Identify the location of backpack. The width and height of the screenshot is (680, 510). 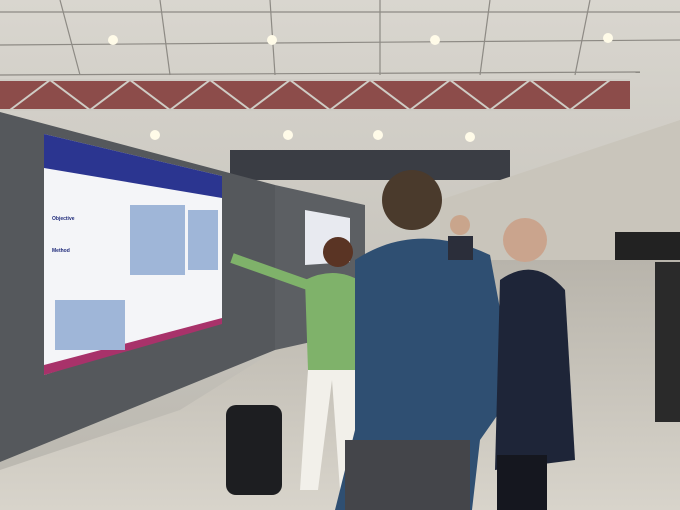
(254, 450).